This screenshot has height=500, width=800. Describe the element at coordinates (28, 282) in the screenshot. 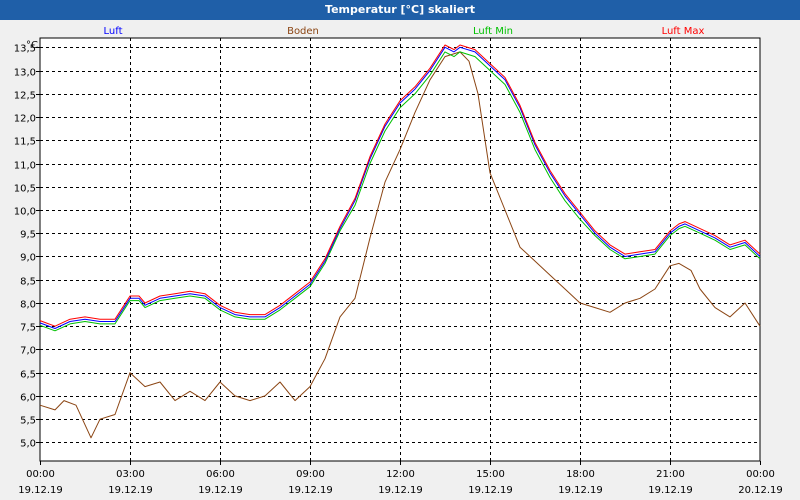

I see `y-tick-label: 8,5` at that location.